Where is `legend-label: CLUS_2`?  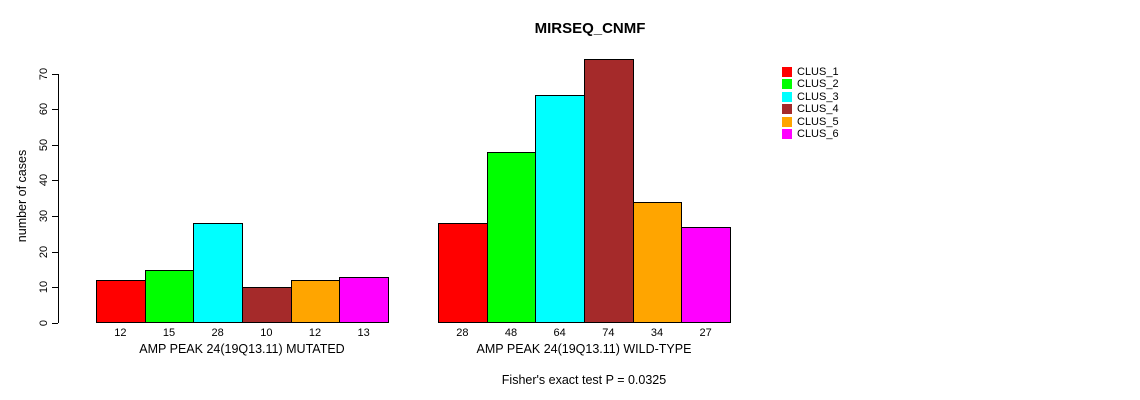 legend-label: CLUS_2 is located at coordinates (818, 84).